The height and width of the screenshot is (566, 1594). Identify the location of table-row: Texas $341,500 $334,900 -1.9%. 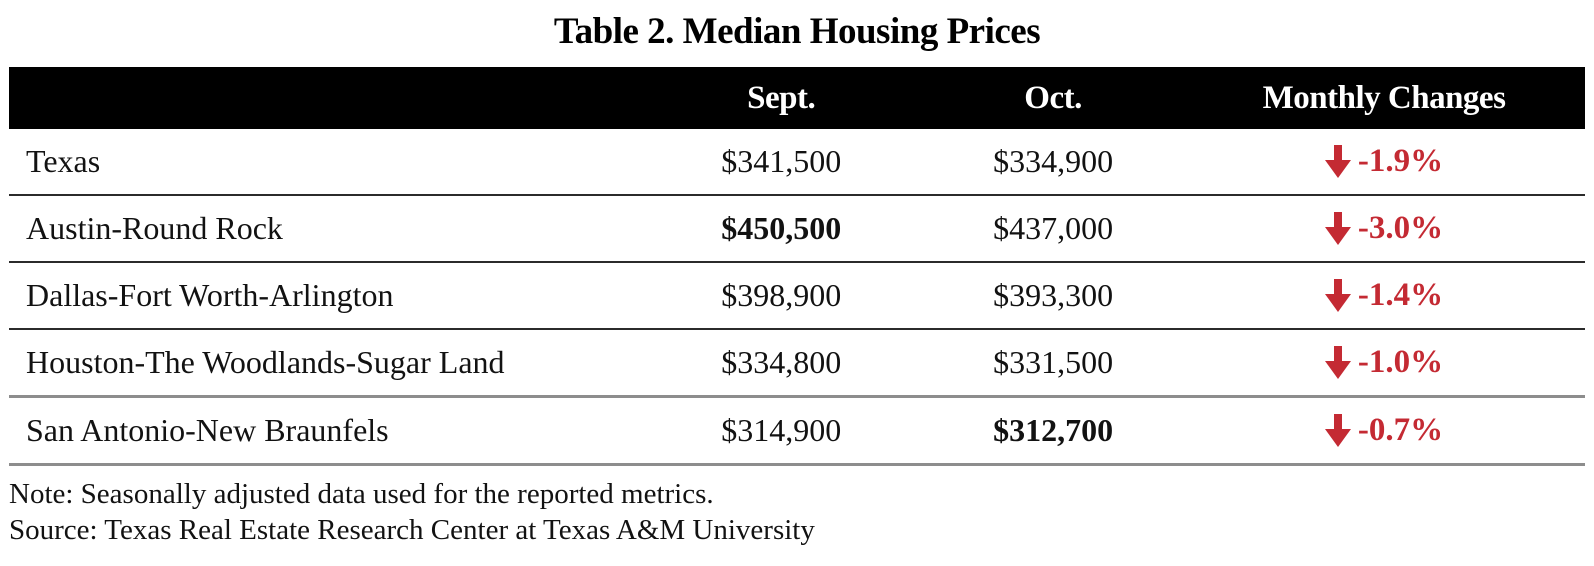
(797, 162).